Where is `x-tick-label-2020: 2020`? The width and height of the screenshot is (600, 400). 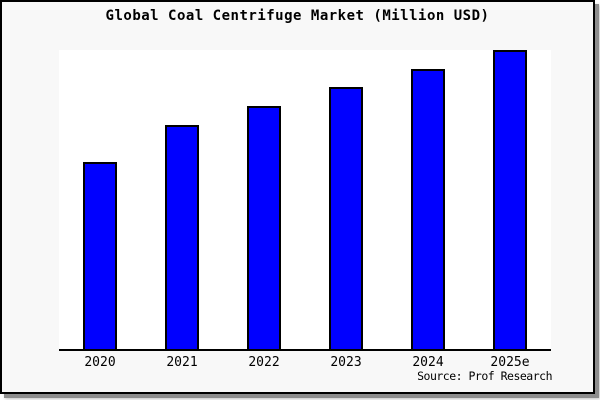
x-tick-label-2020: 2020 is located at coordinates (100, 362).